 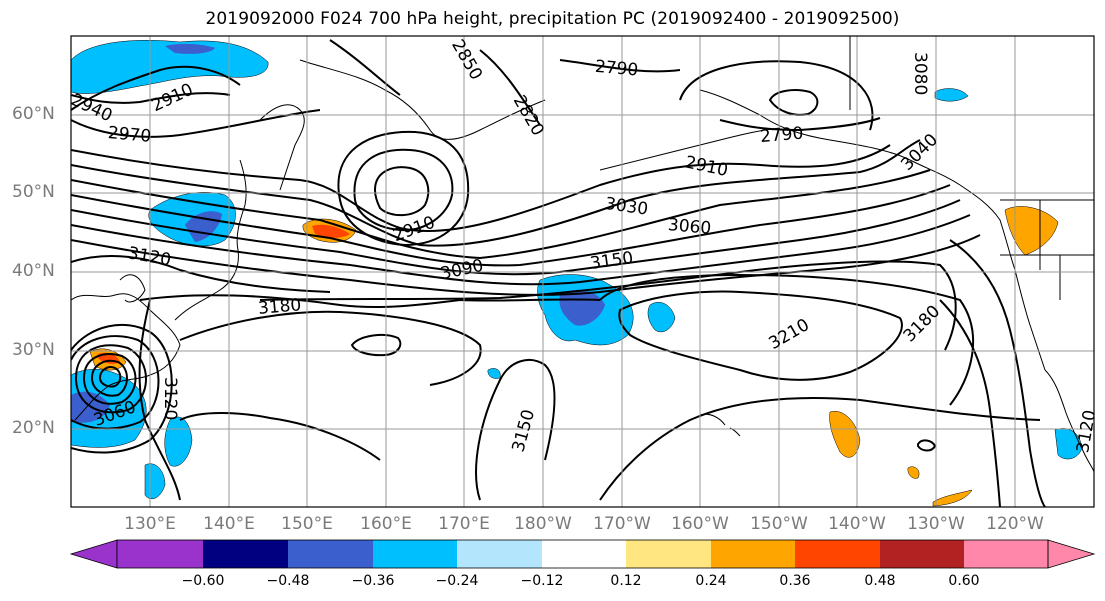 What do you see at coordinates (422, 99) in the screenshot?
I see `coast-siberia` at bounding box center [422, 99].